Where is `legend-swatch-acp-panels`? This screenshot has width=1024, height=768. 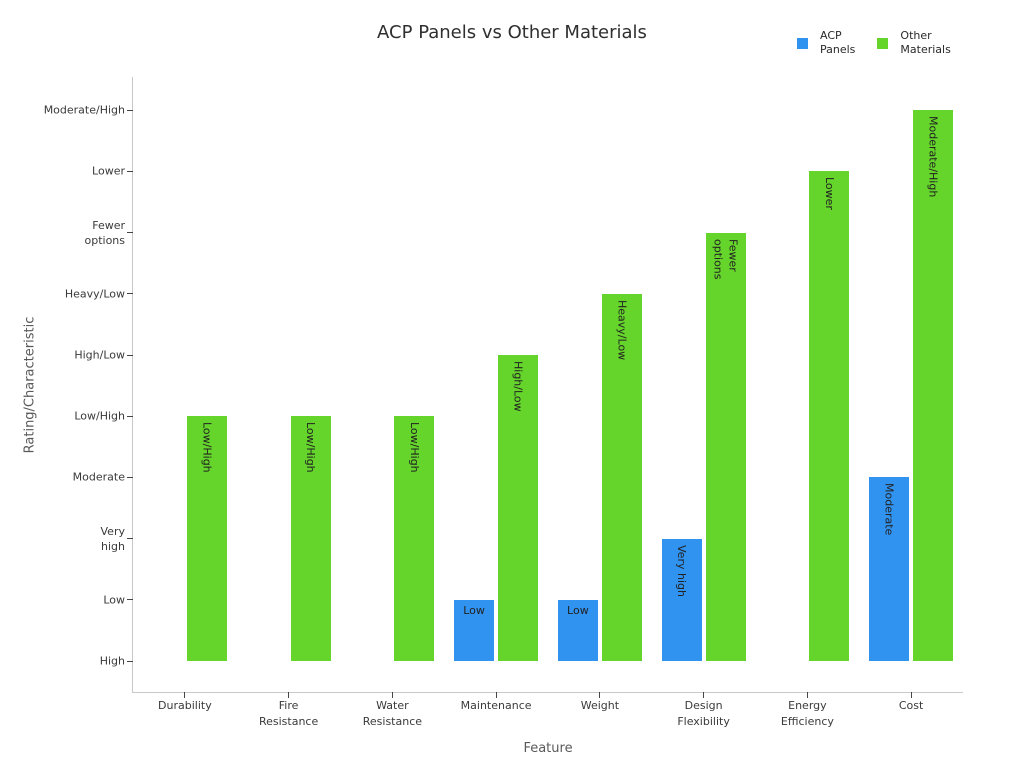
legend-swatch-acp-panels is located at coordinates (802, 43).